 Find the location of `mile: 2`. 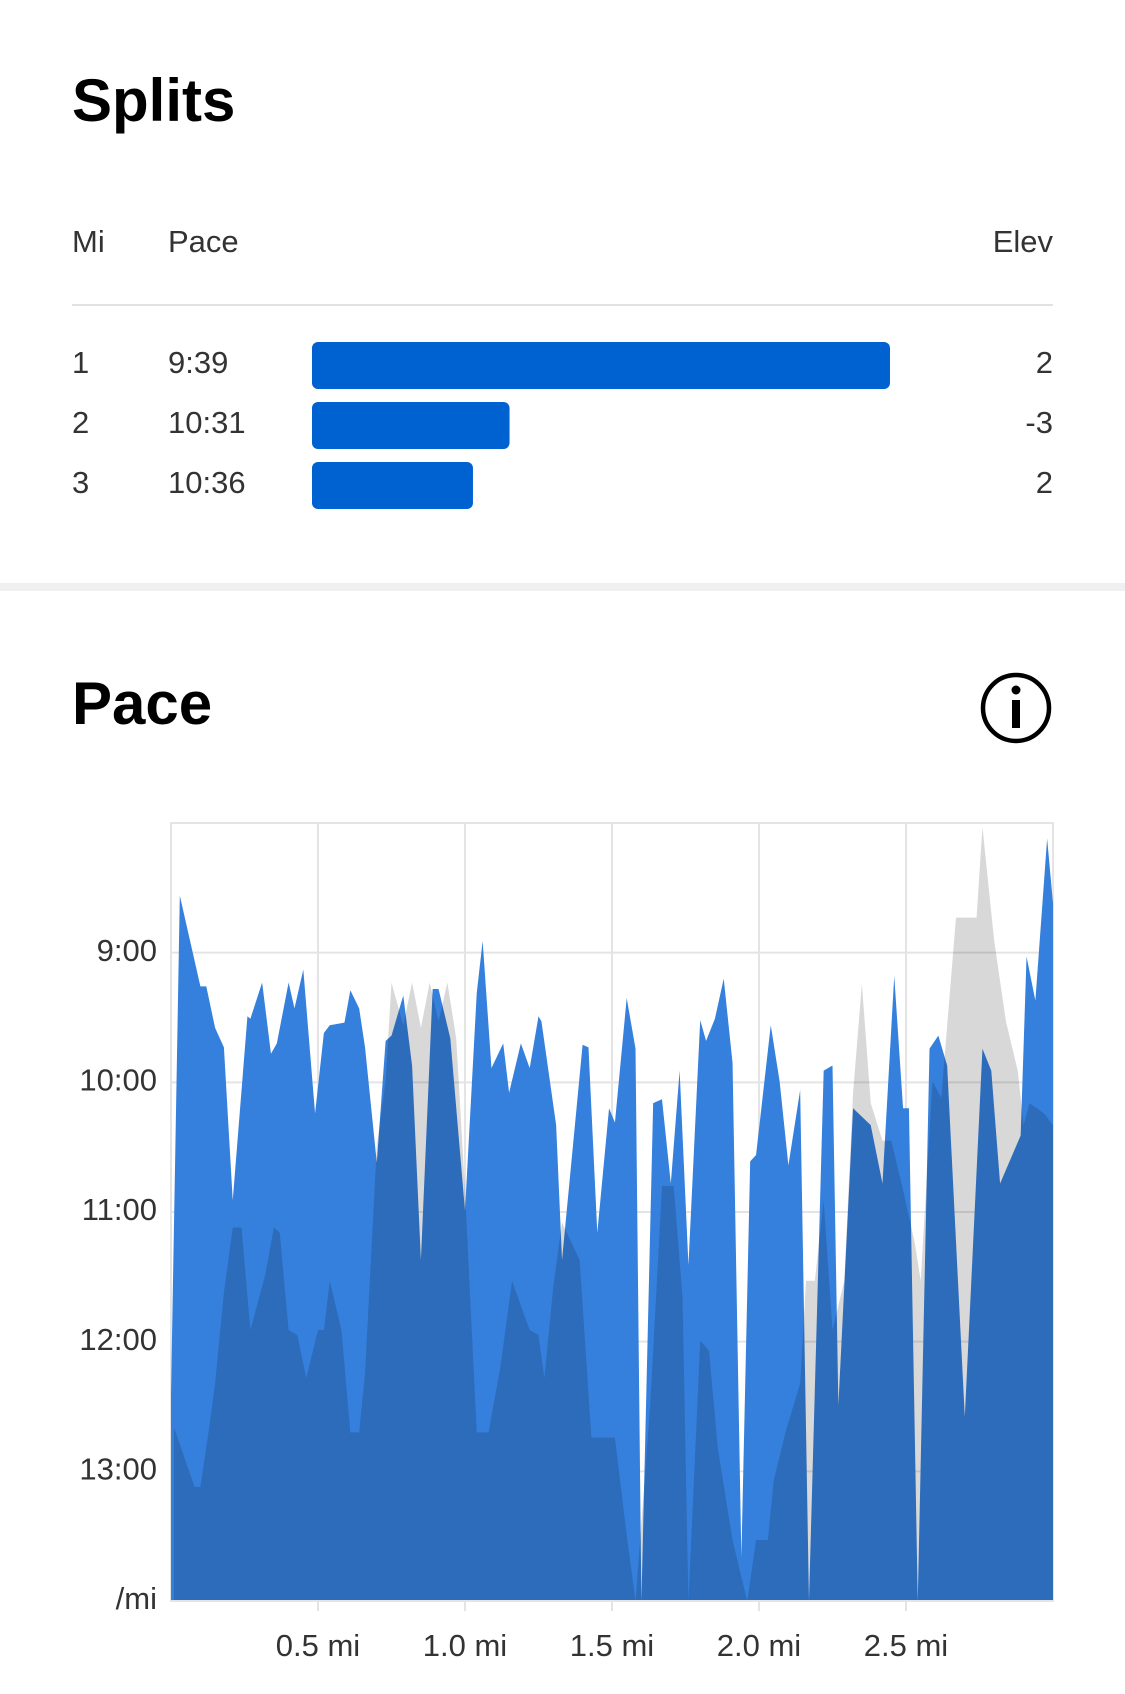

mile: 2 is located at coordinates (80, 422).